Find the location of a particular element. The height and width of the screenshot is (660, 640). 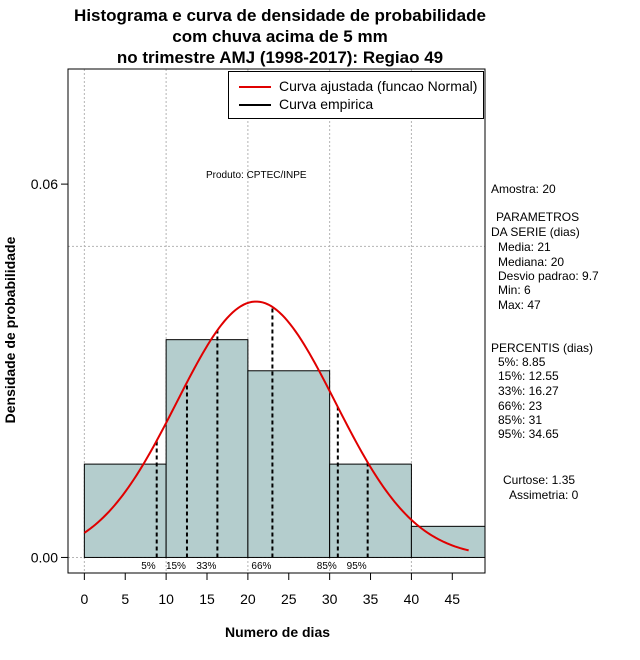

legend-item-fitted: Curva ajustada (funcao Normal) is located at coordinates (358, 87).